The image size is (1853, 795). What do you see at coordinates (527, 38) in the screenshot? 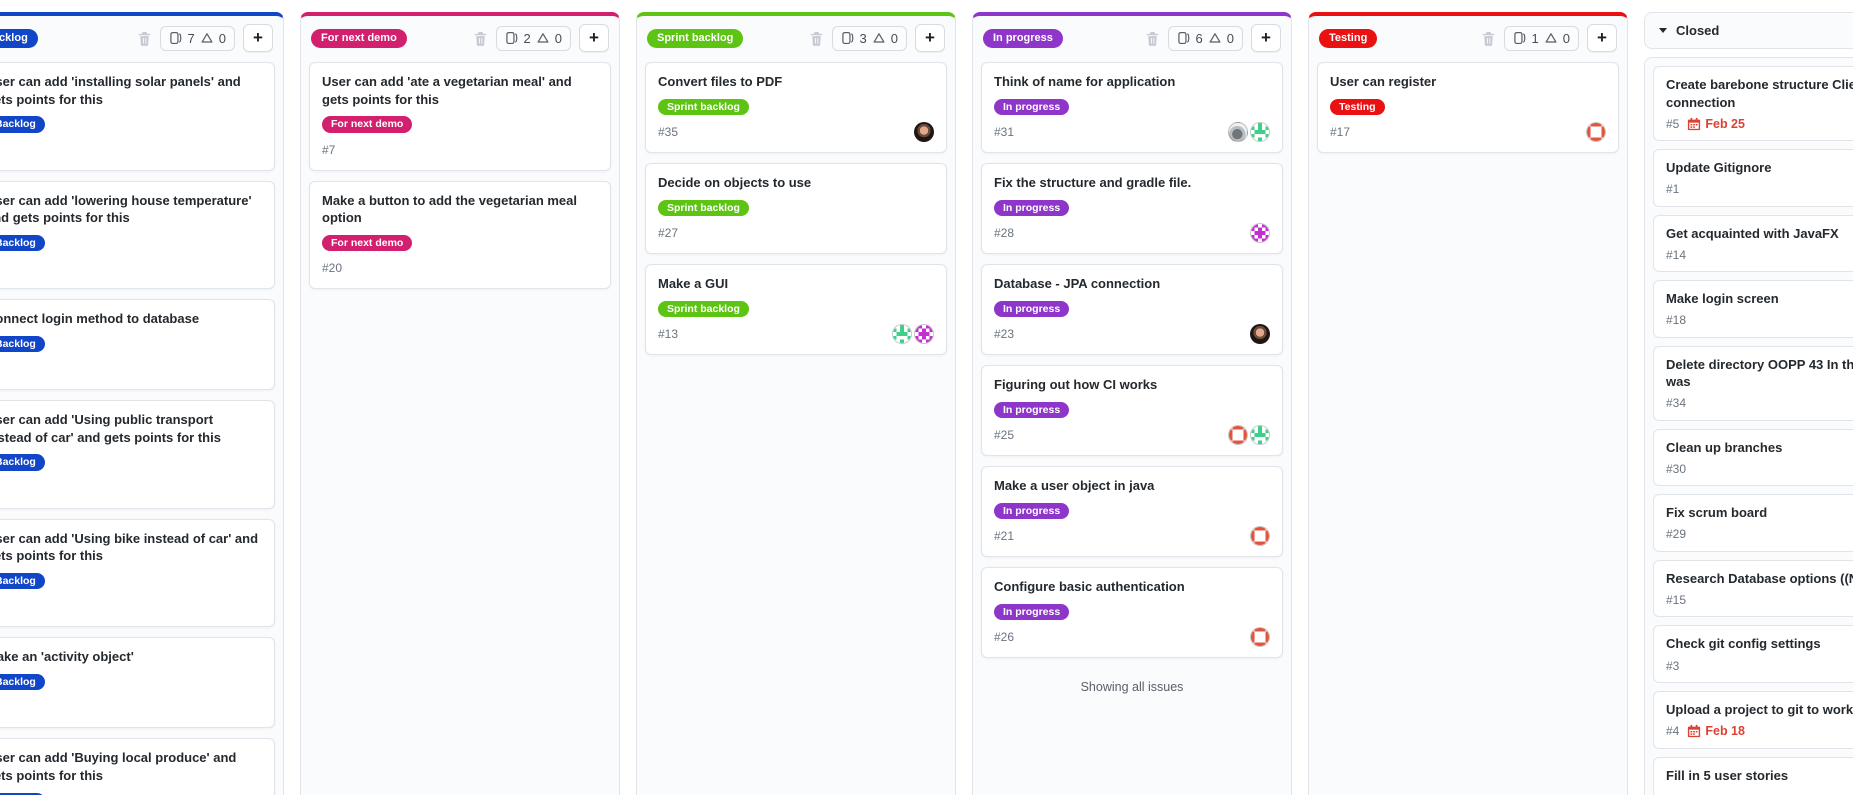
I see `card-count: 2` at bounding box center [527, 38].